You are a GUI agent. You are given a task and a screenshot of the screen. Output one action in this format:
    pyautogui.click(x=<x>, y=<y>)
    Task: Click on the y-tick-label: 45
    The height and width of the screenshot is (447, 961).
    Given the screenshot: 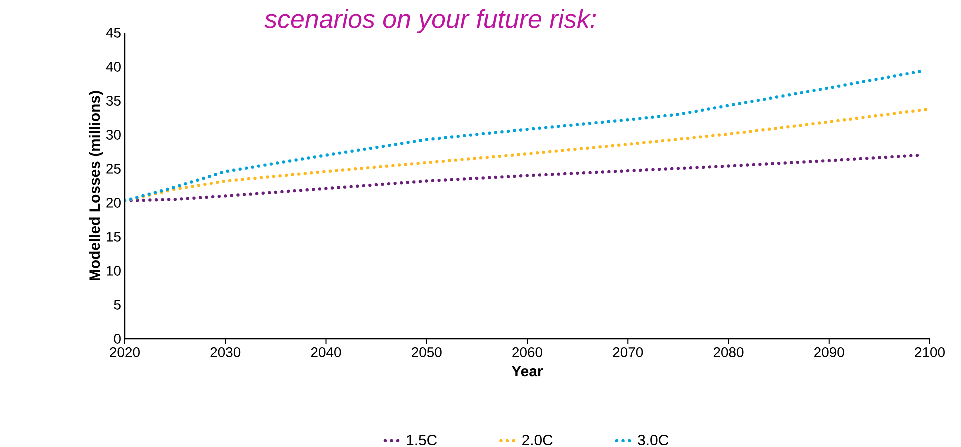 What is the action you would take?
    pyautogui.click(x=113, y=33)
    